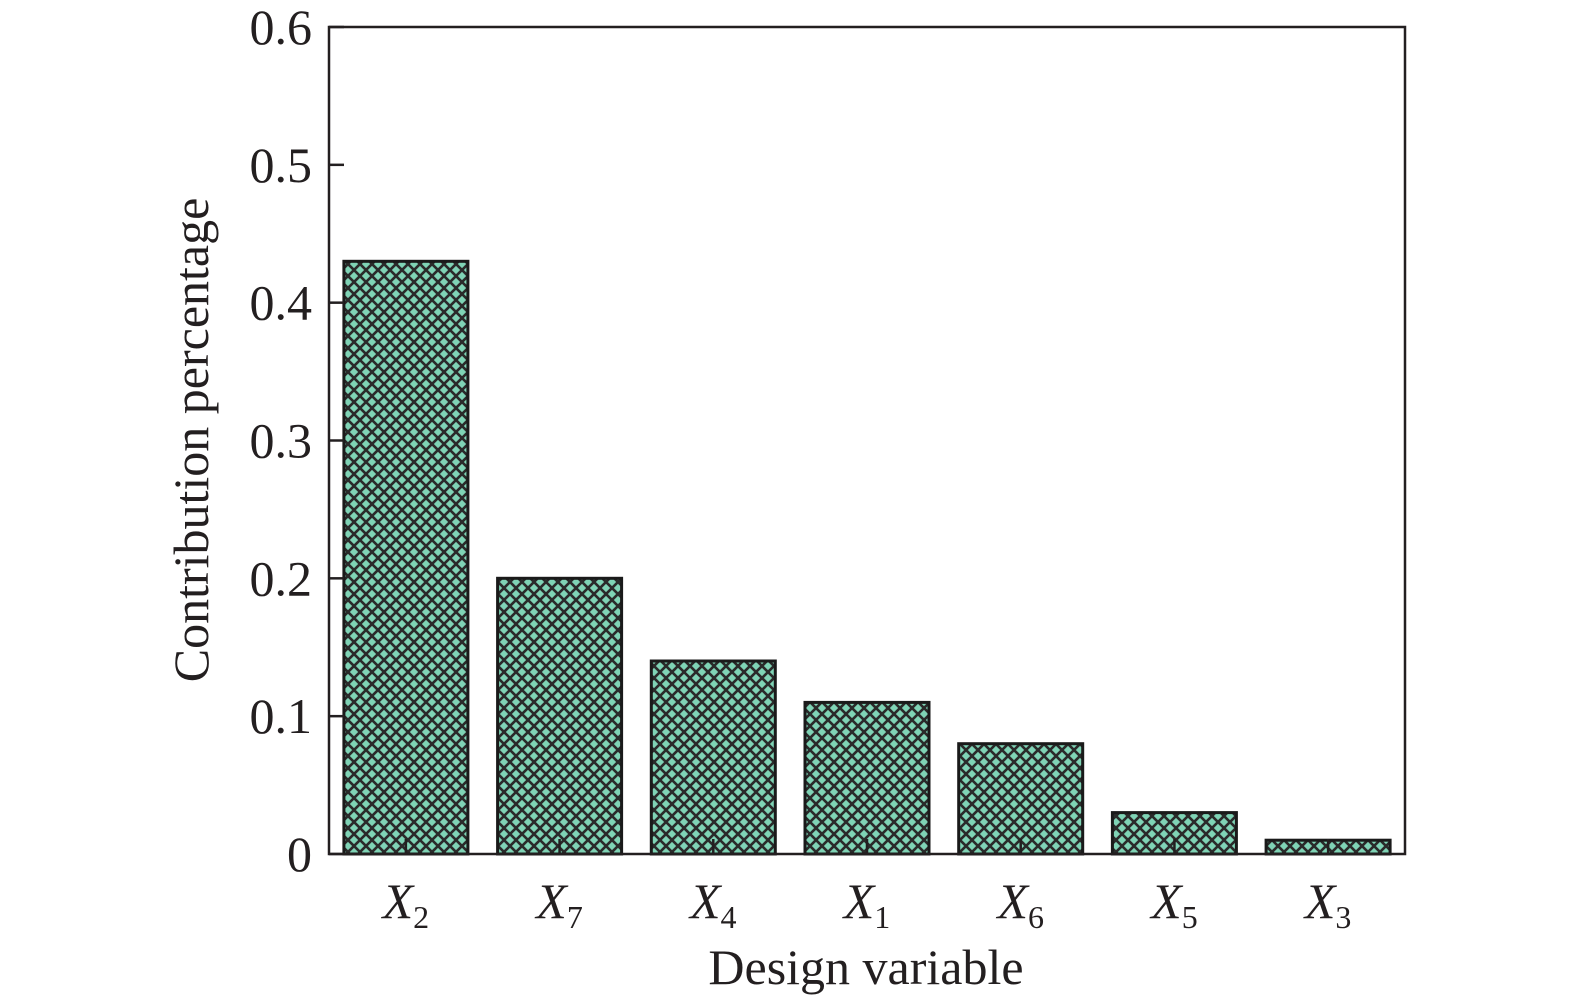  I want to click on bar-X7, so click(560, 716).